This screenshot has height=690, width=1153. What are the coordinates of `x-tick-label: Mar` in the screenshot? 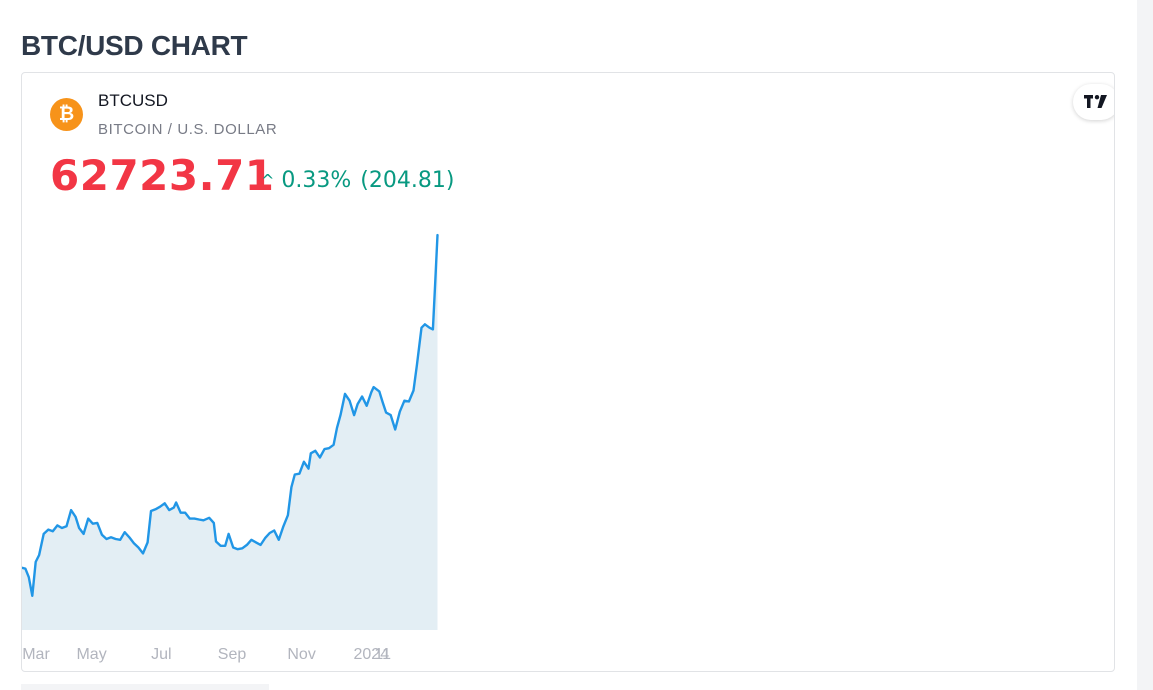 It's located at (36, 654).